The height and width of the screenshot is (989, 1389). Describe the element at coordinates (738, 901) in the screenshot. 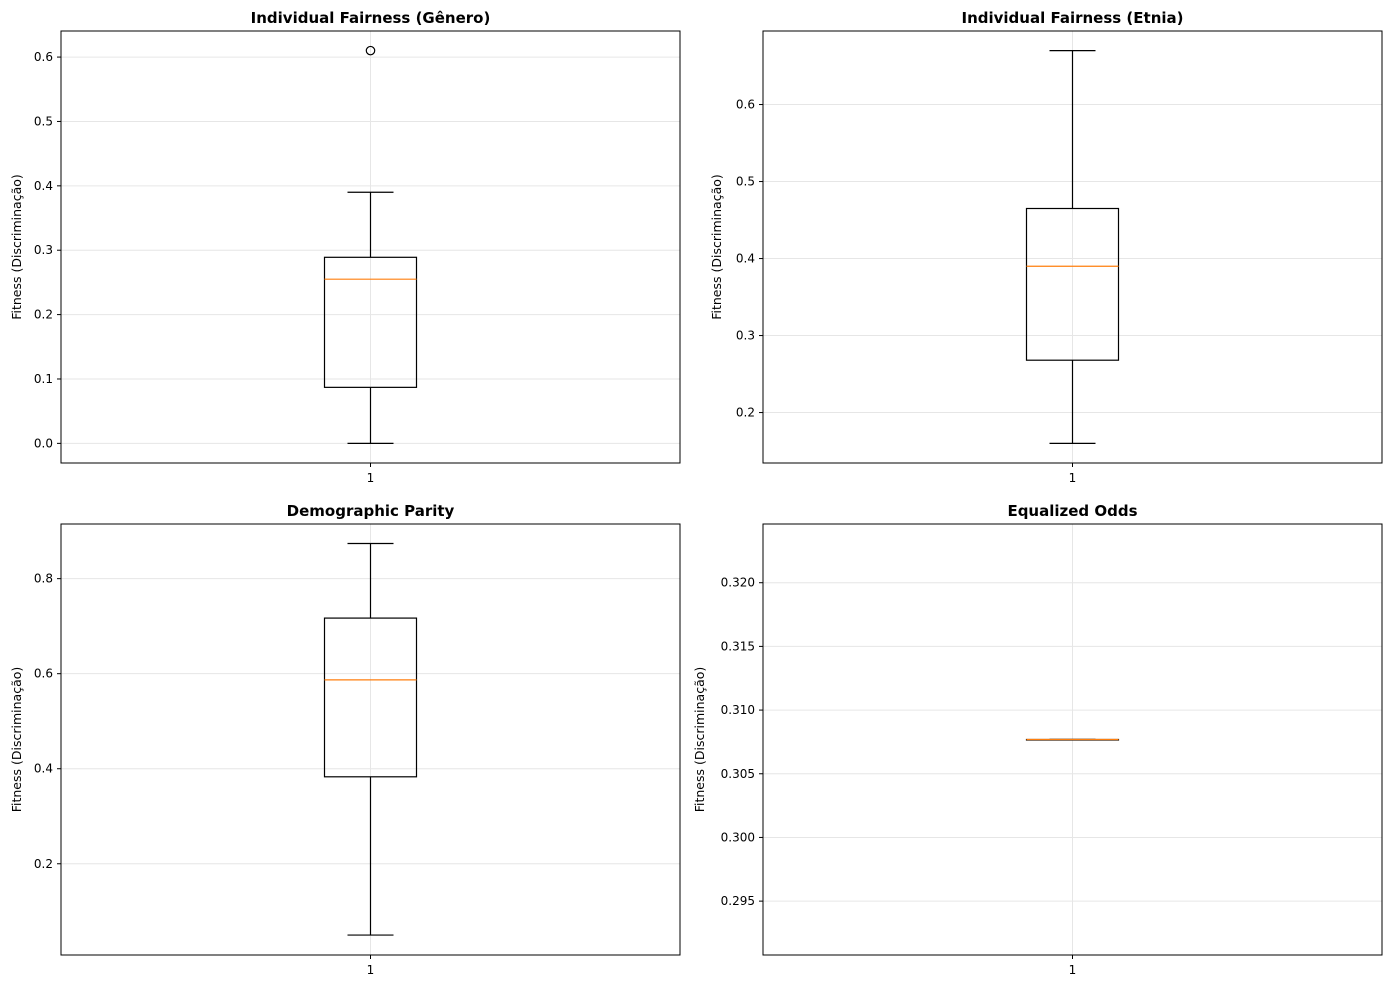

I see `y-tick-label: 0.295` at that location.